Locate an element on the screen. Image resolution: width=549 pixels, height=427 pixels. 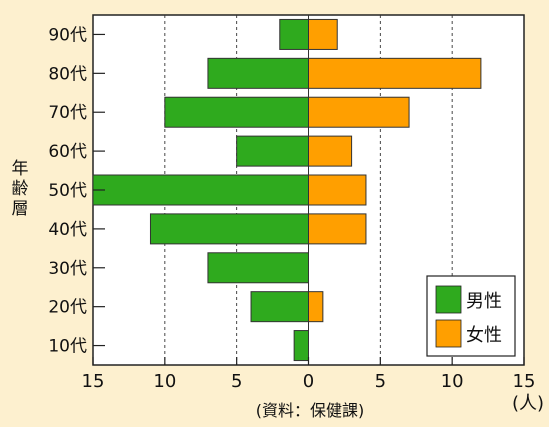
y-tick-label: 90代 is located at coordinates (67, 35).